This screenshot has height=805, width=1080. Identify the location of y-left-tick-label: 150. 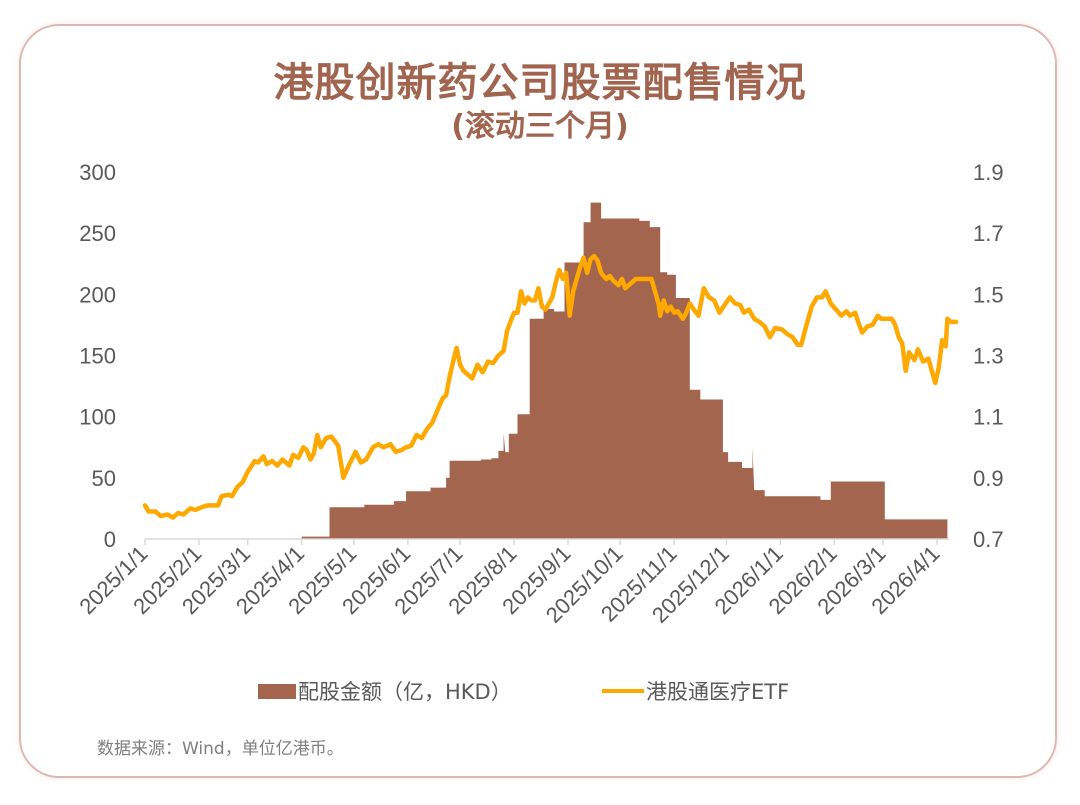
(97, 356).